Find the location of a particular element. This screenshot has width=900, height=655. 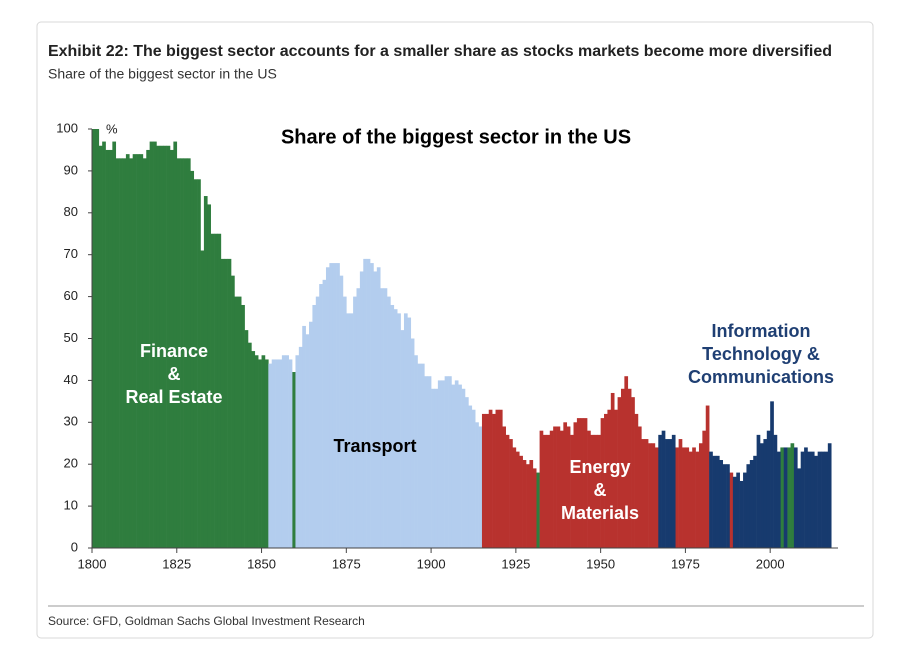

header-subtitle: Share of the biggest sector in the US is located at coordinates (162, 74).